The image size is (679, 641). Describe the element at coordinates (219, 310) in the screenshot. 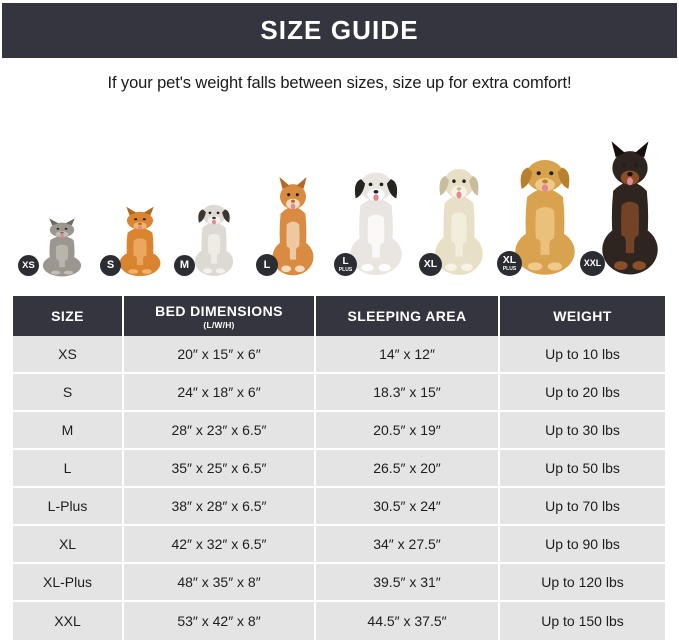

I see `column-header-bed-dimensions-label: BED DIMENSIONS` at that location.